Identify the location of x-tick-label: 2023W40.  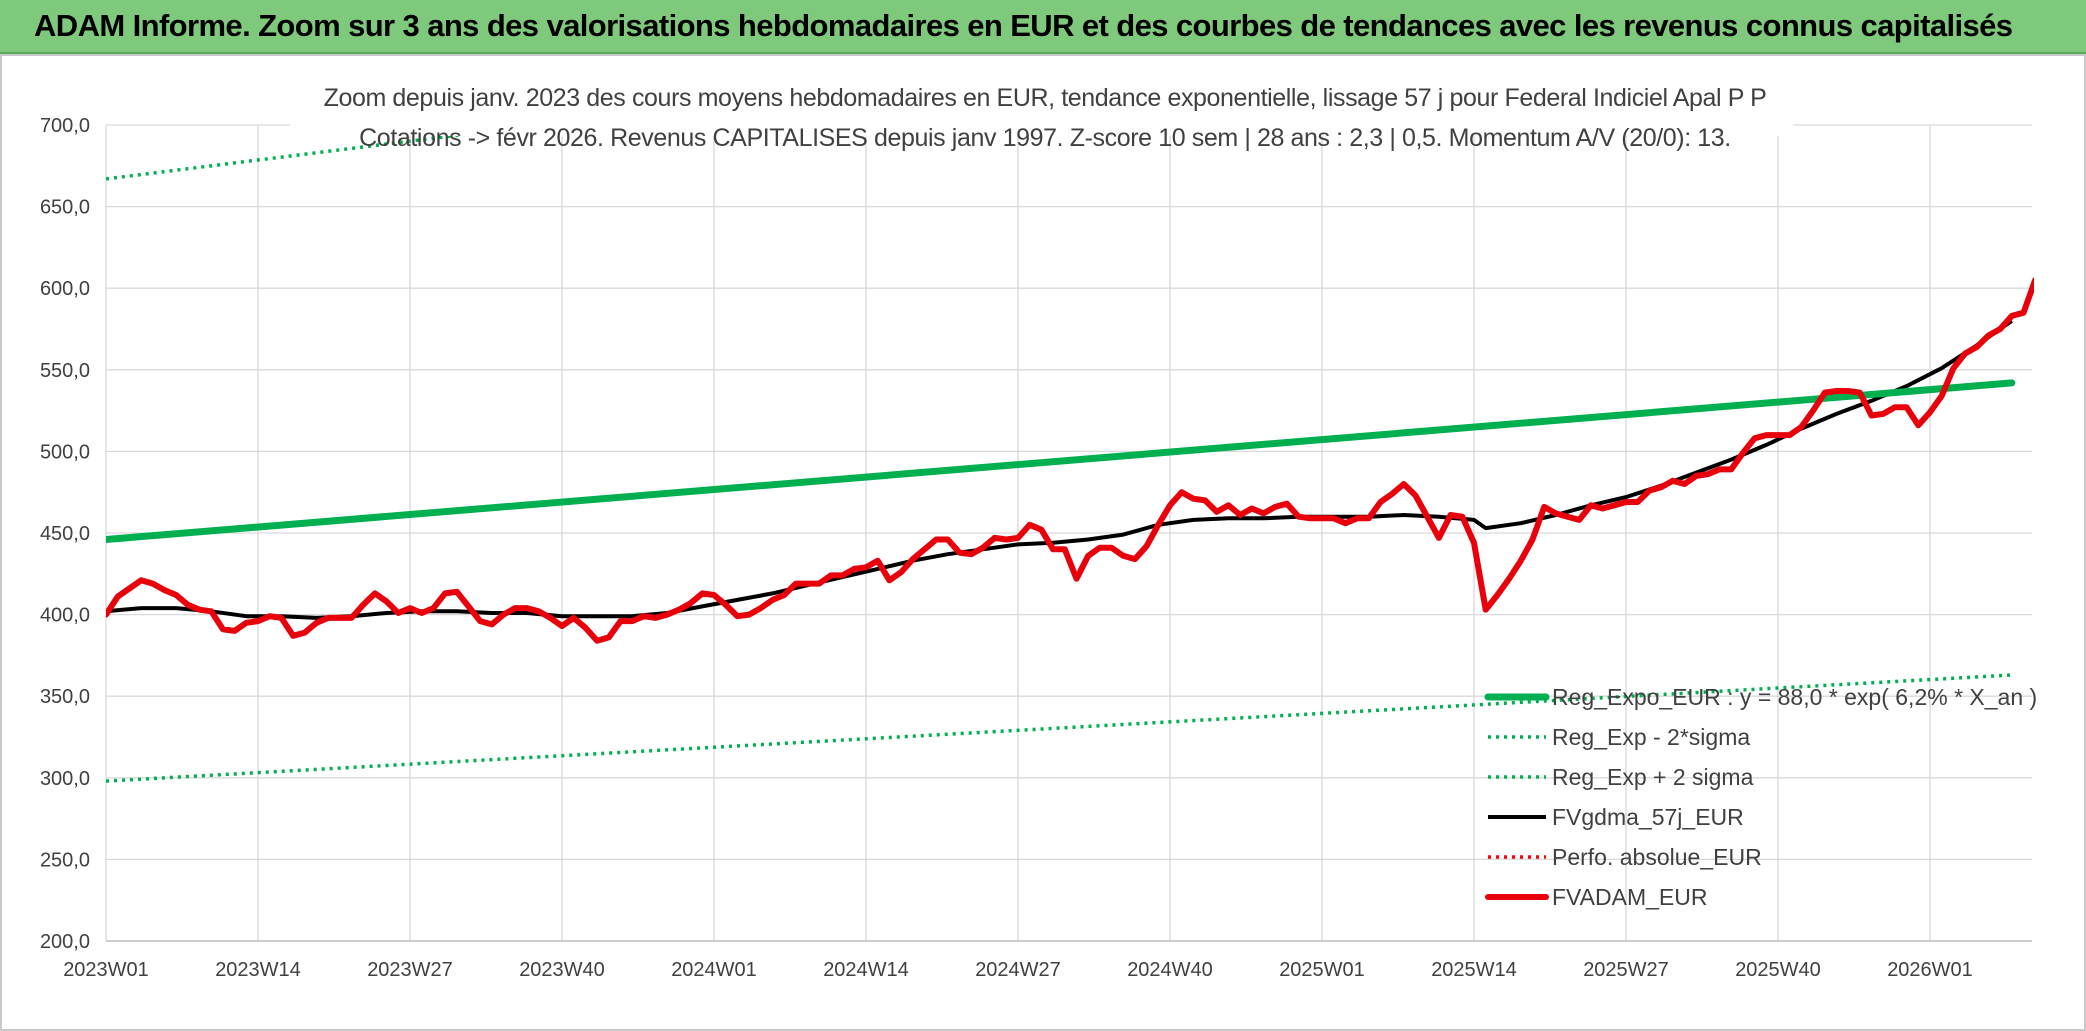
(562, 970).